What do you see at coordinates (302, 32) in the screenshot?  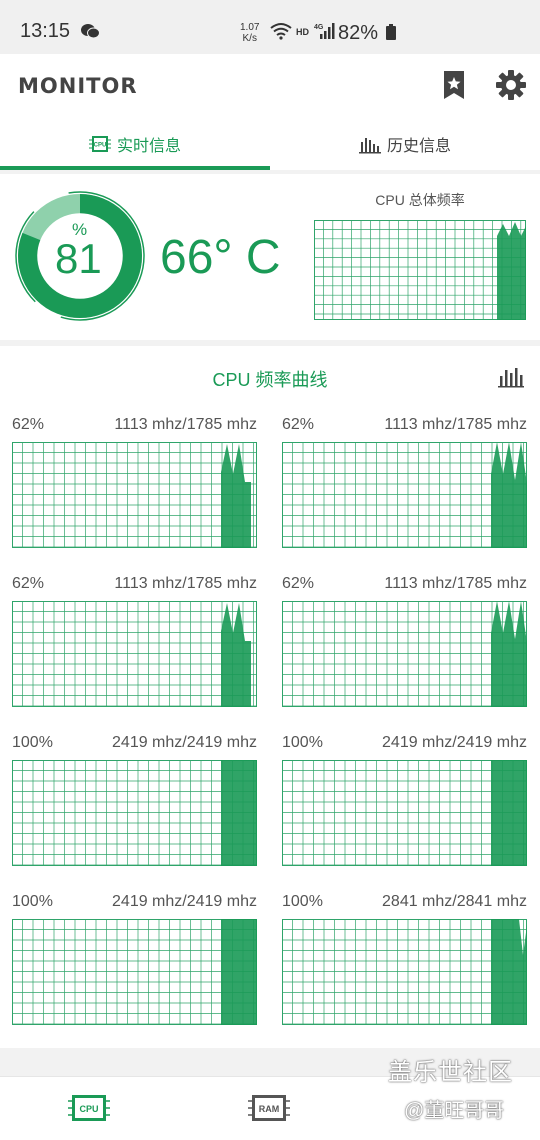 I see `hd-badge: HD` at bounding box center [302, 32].